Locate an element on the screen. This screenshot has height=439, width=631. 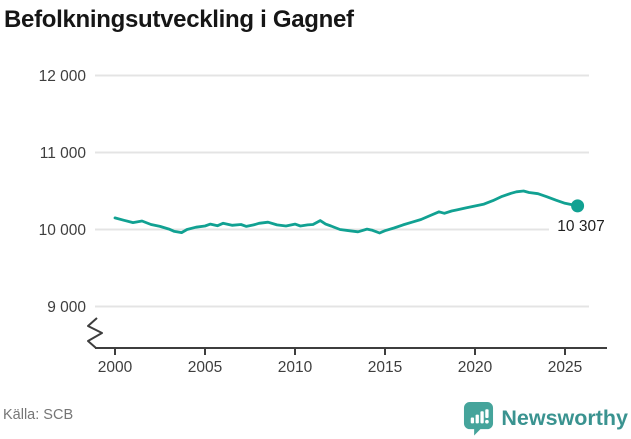
logo-bar-chart-glyph is located at coordinates (480, 416).